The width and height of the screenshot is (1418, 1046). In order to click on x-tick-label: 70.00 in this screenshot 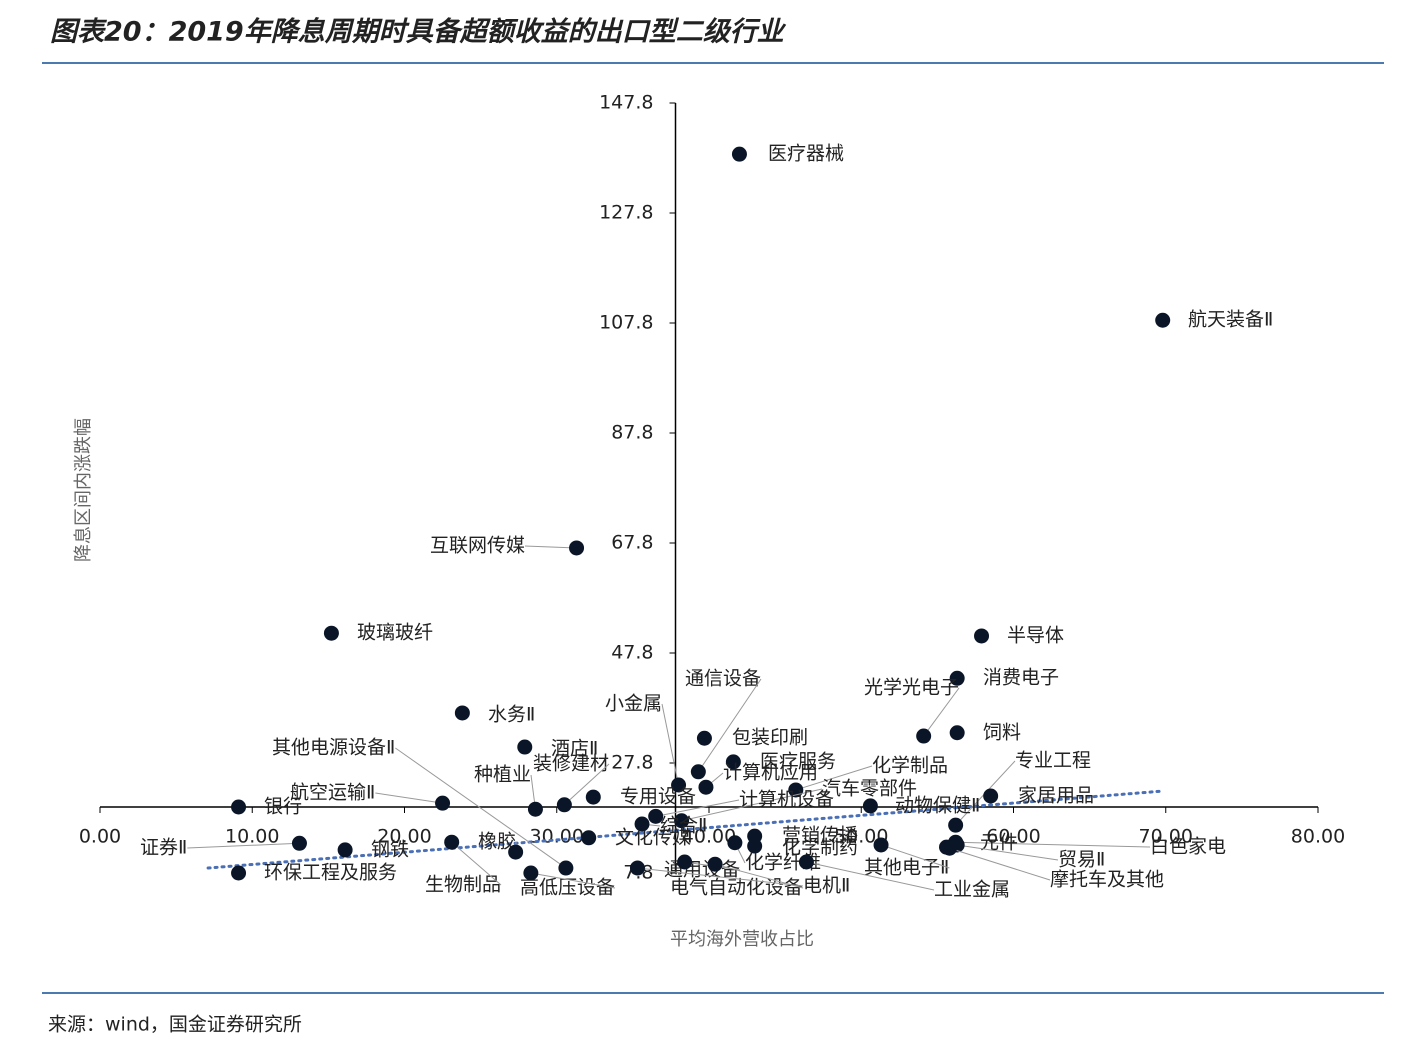, I will do `click(1166, 837)`.